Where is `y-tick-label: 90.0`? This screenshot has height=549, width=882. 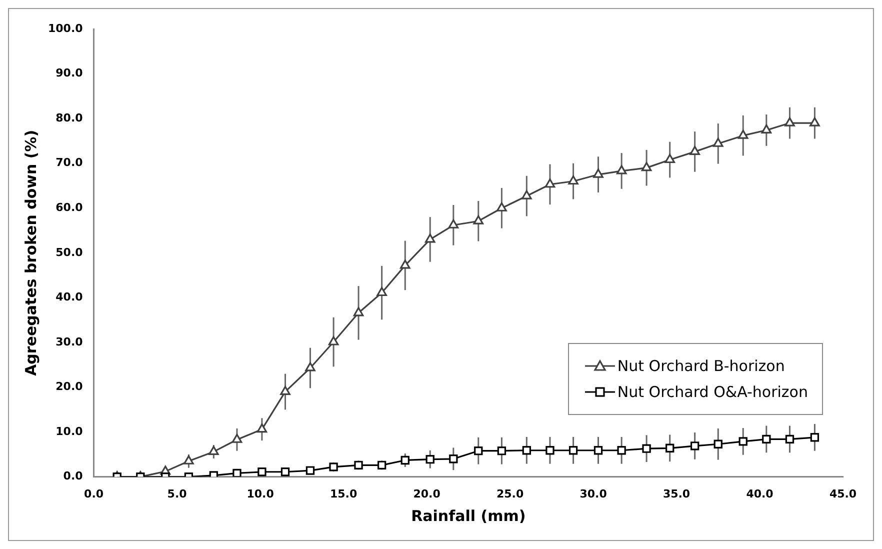
y-tick-label: 90.0 is located at coordinates (70, 73).